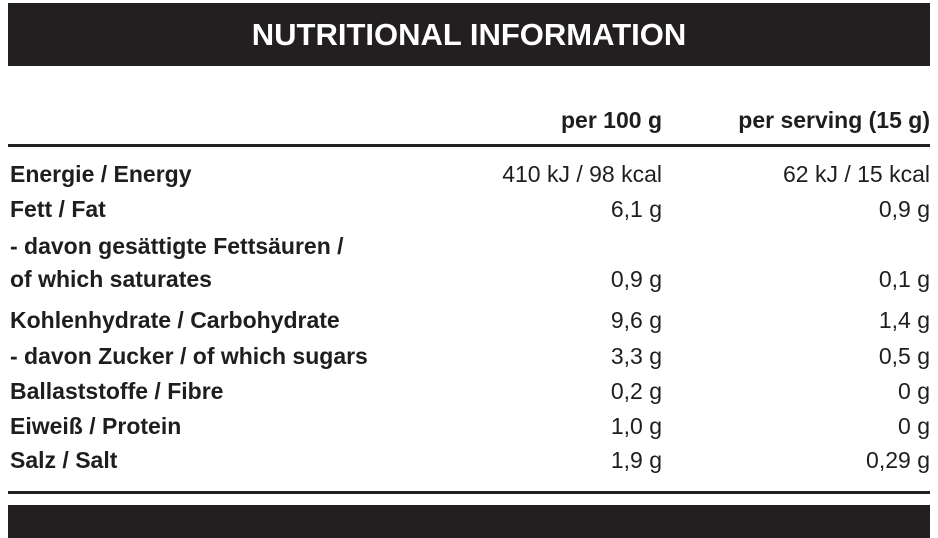  Describe the element at coordinates (582, 174) in the screenshot. I see `value-per-100g: 410 kJ / 98 kcal` at that location.